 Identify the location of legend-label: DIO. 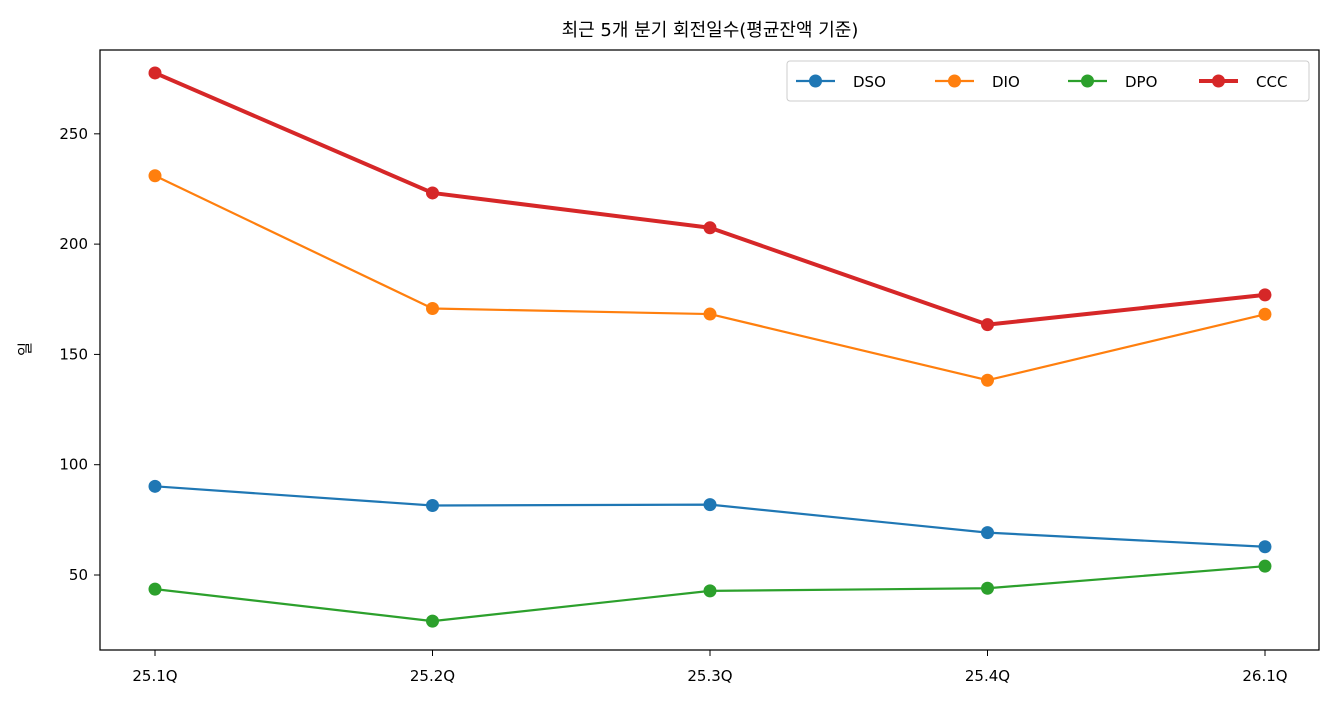
(1006, 82).